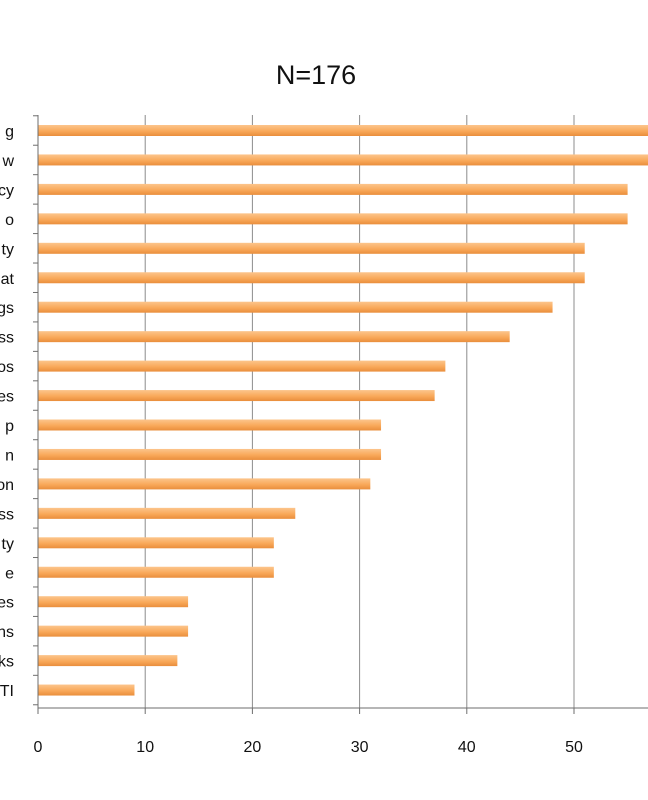 This screenshot has width=648, height=800. What do you see at coordinates (7, 514) in the screenshot?
I see `category-label-14: ss` at bounding box center [7, 514].